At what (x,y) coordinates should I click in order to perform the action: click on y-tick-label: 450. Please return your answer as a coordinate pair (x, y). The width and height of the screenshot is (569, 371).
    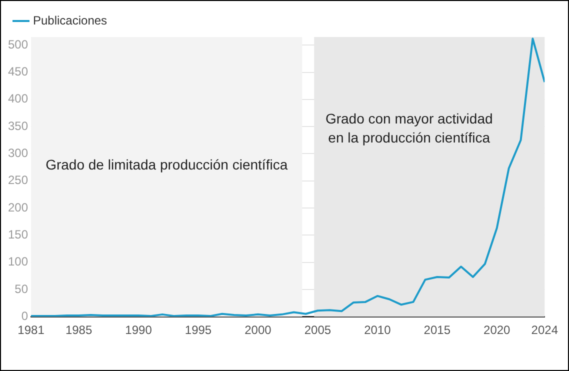
    Looking at the image, I should click on (18, 71).